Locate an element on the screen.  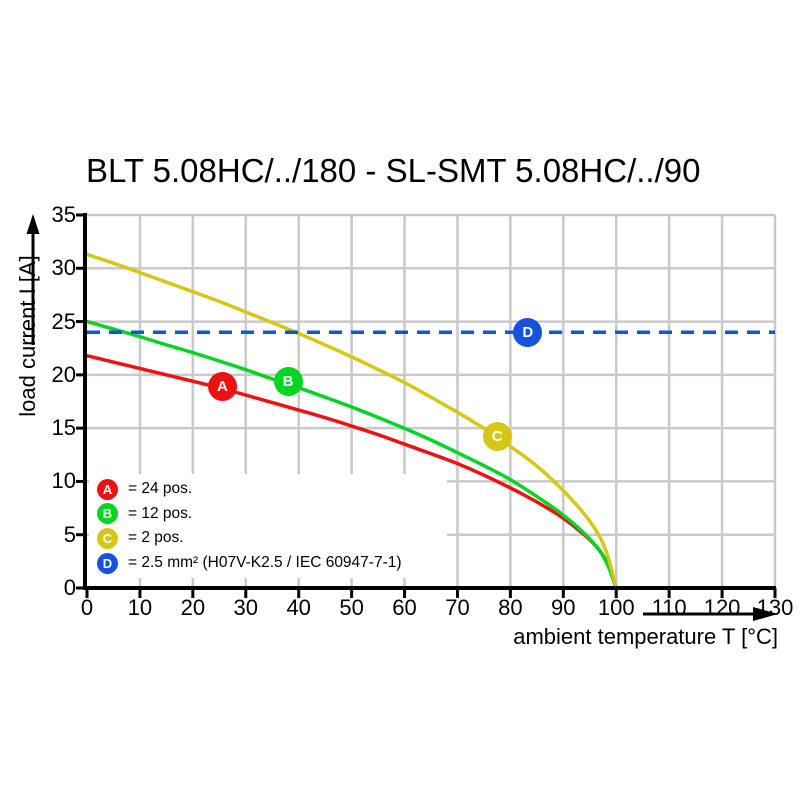
y-tick-label: 30 is located at coordinates (63, 268).